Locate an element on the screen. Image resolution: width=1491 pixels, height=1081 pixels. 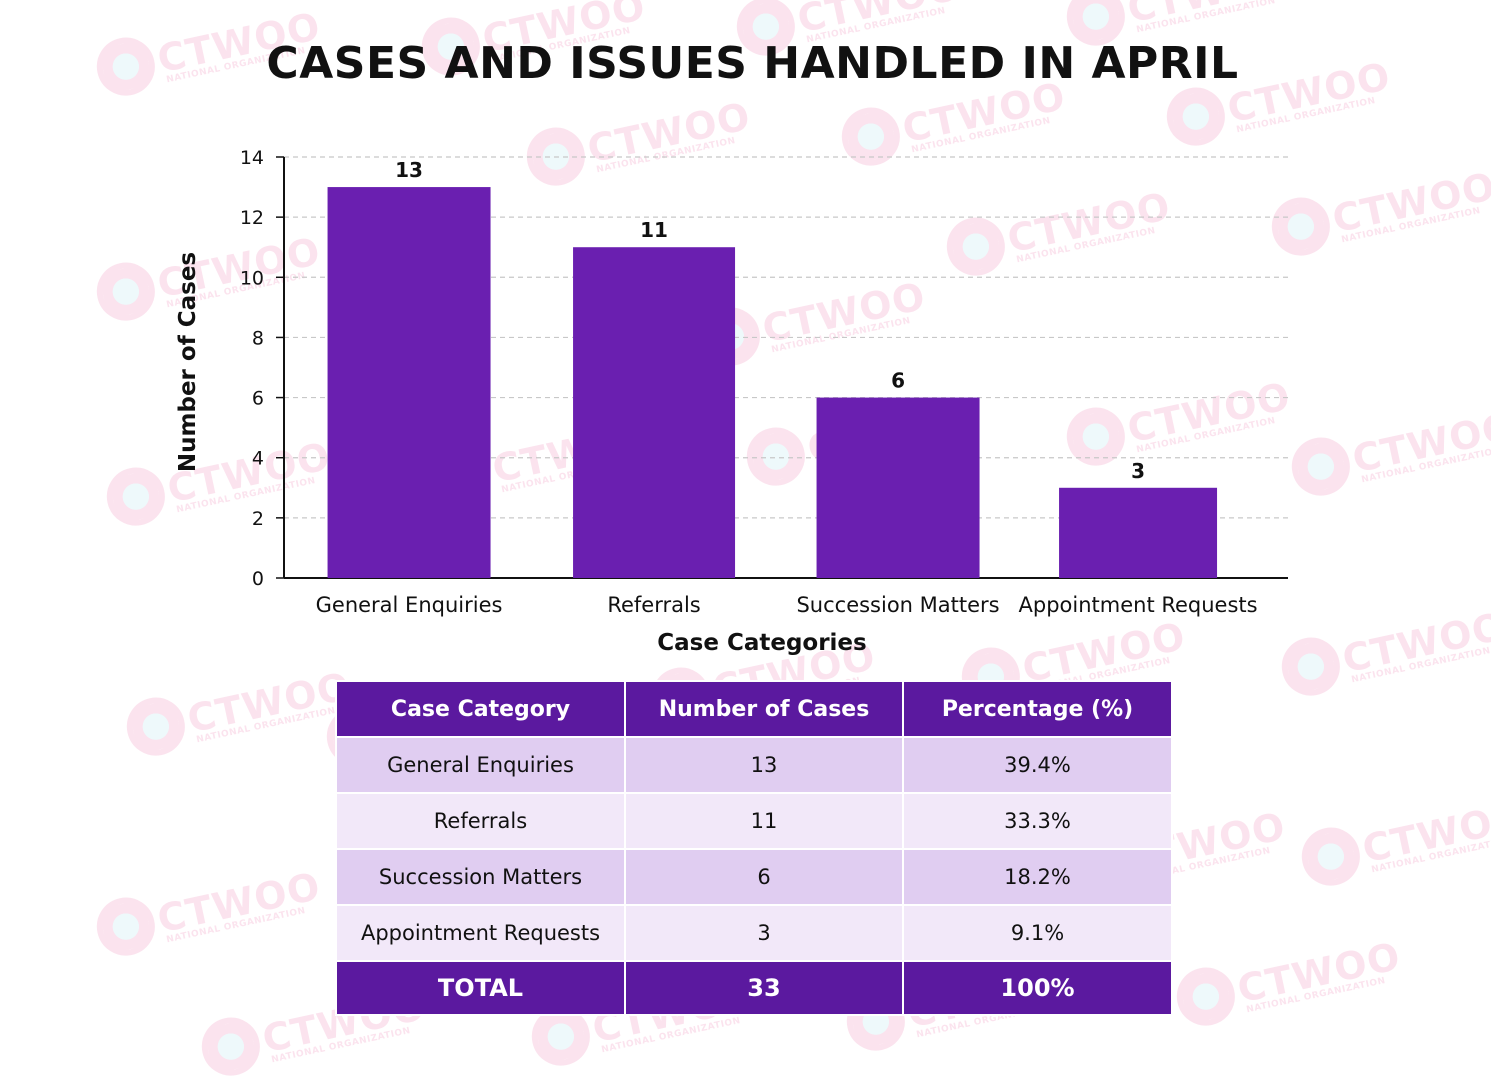
table-row: General Enquiries 13 39.4% is located at coordinates (754, 765).